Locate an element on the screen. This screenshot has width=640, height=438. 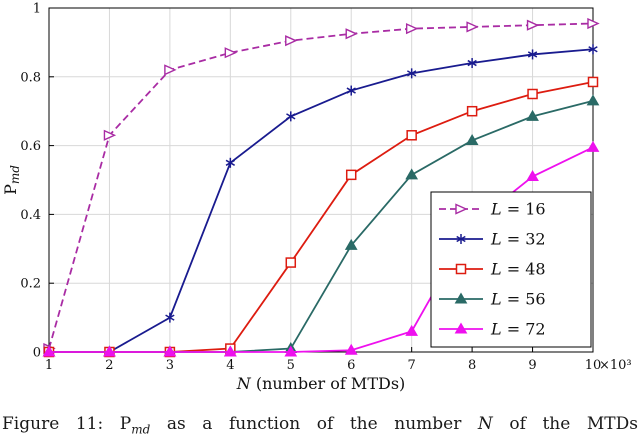
x-tick-label: 7 is located at coordinates (412, 365).